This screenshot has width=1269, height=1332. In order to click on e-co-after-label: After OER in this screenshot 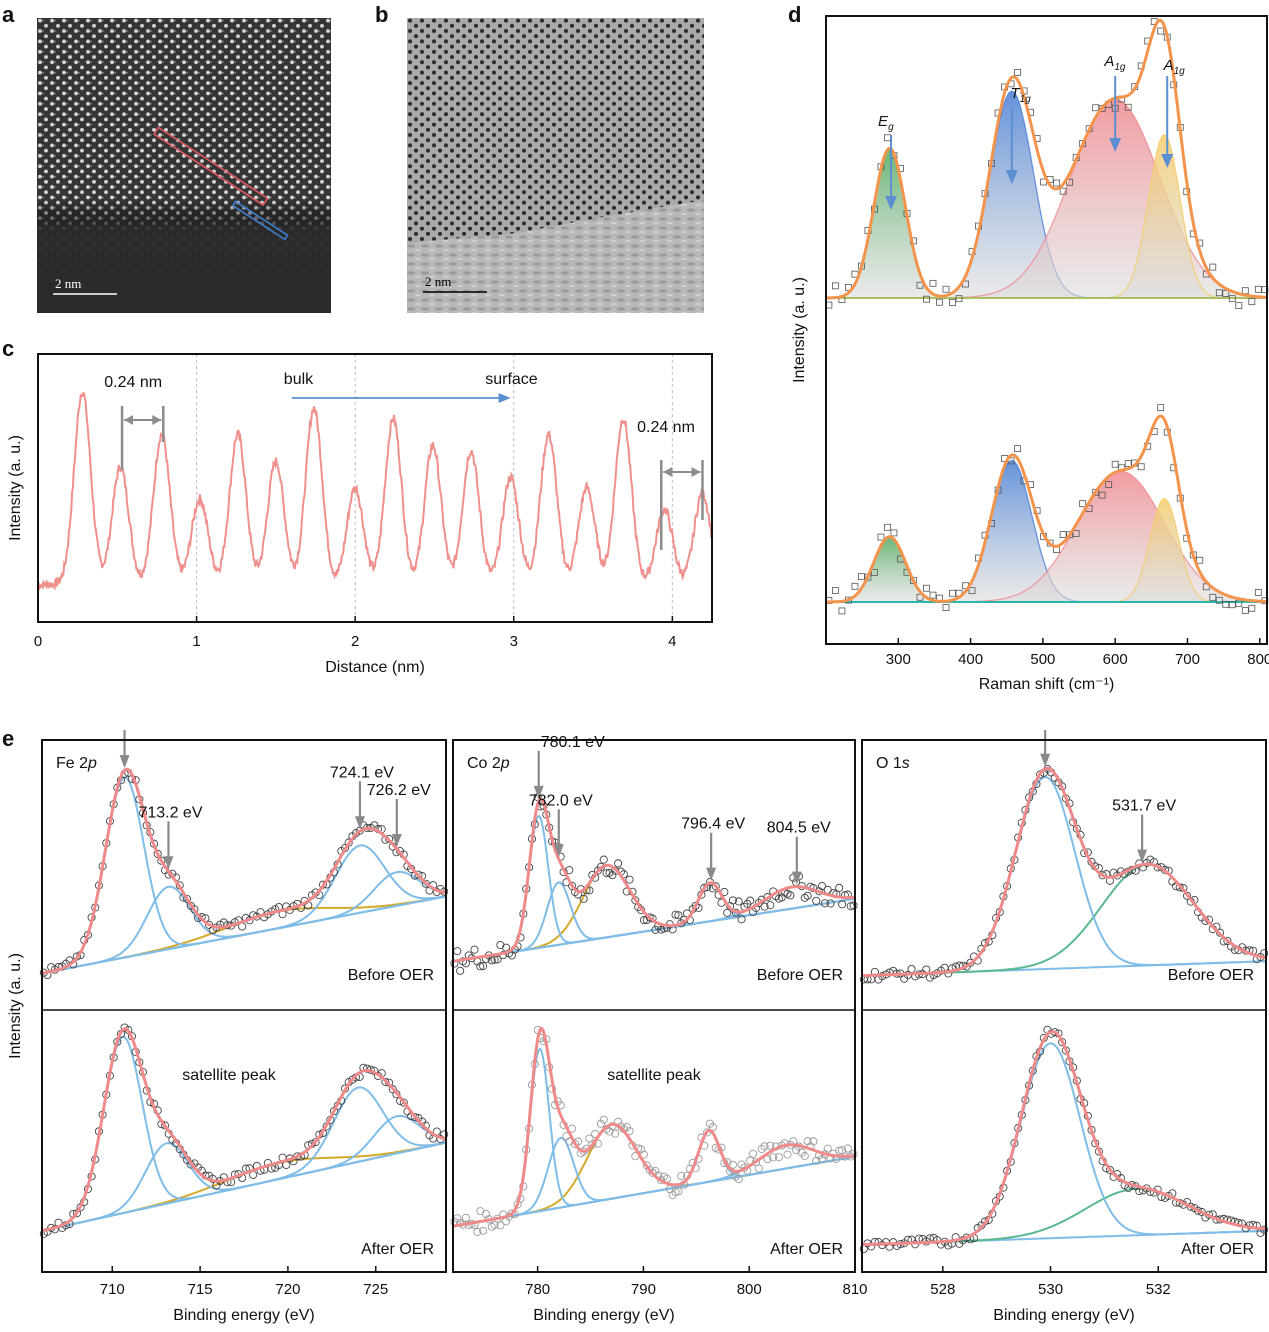, I will do `click(806, 1249)`.